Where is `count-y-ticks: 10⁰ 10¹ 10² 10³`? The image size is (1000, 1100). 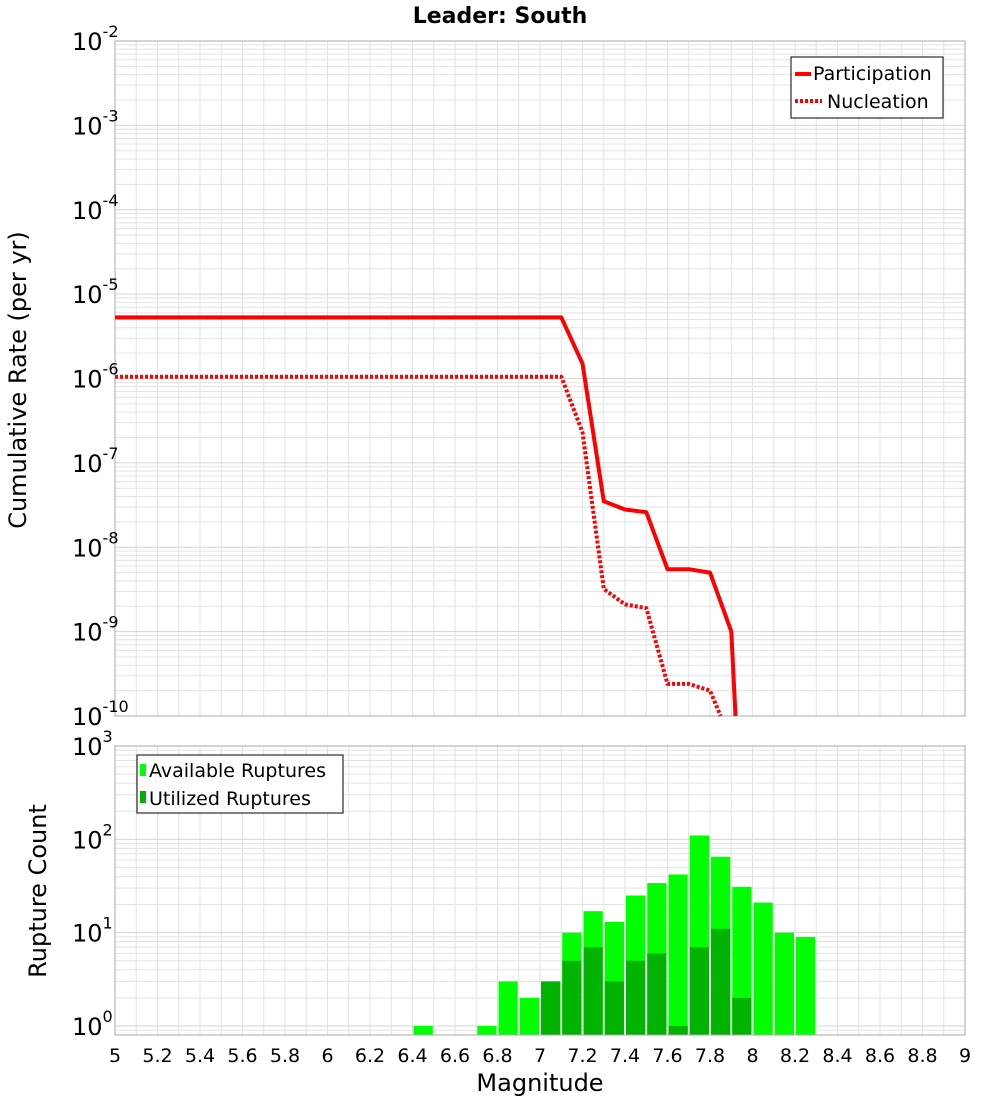
count-y-ticks: 10⁰ 10¹ 10² 10³ is located at coordinates (92, 884).